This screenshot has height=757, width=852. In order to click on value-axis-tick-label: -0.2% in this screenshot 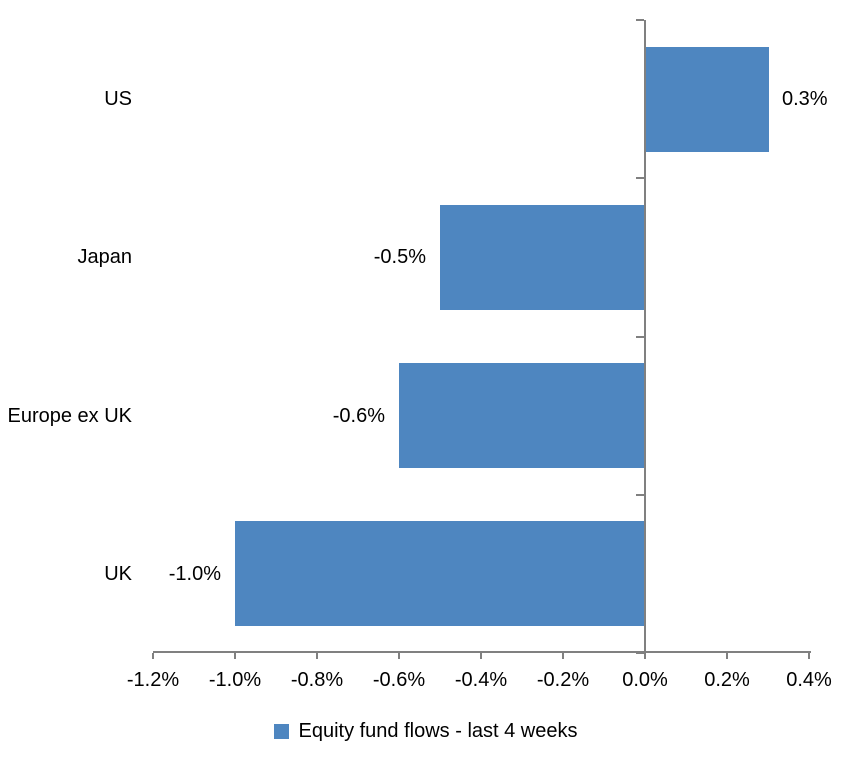, I will do `click(563, 680)`.